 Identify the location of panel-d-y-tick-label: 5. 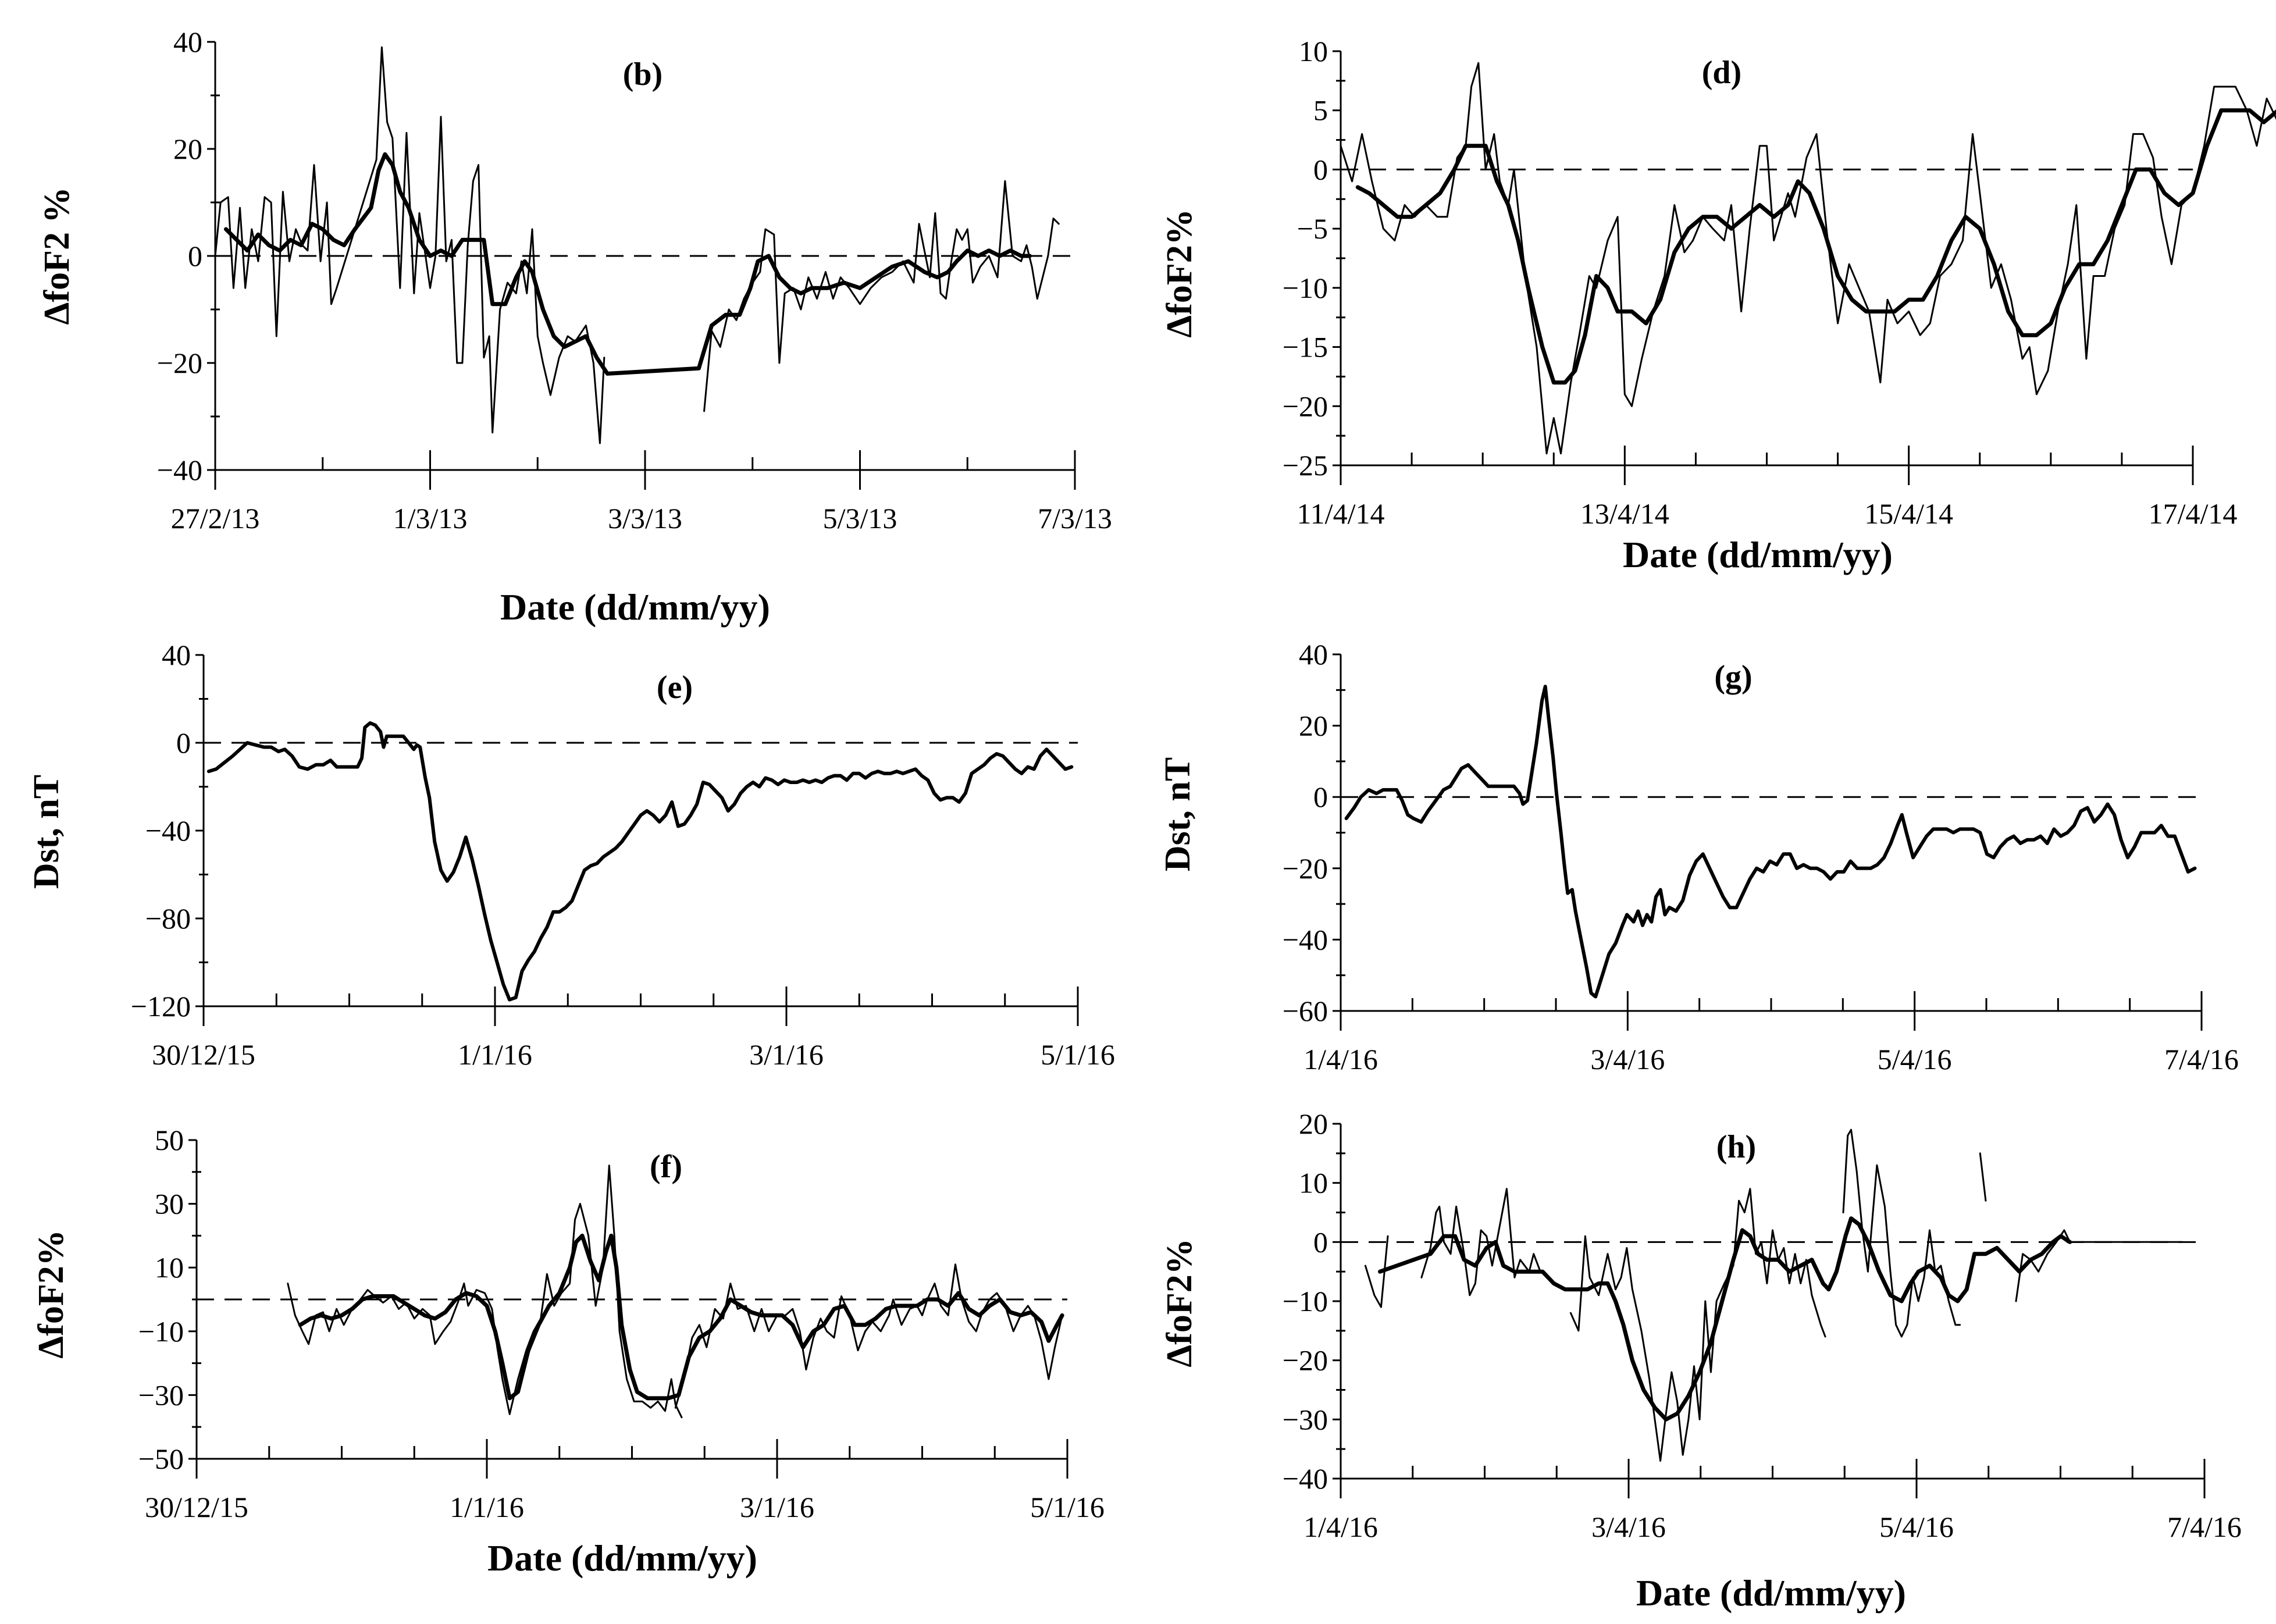
(1321, 110).